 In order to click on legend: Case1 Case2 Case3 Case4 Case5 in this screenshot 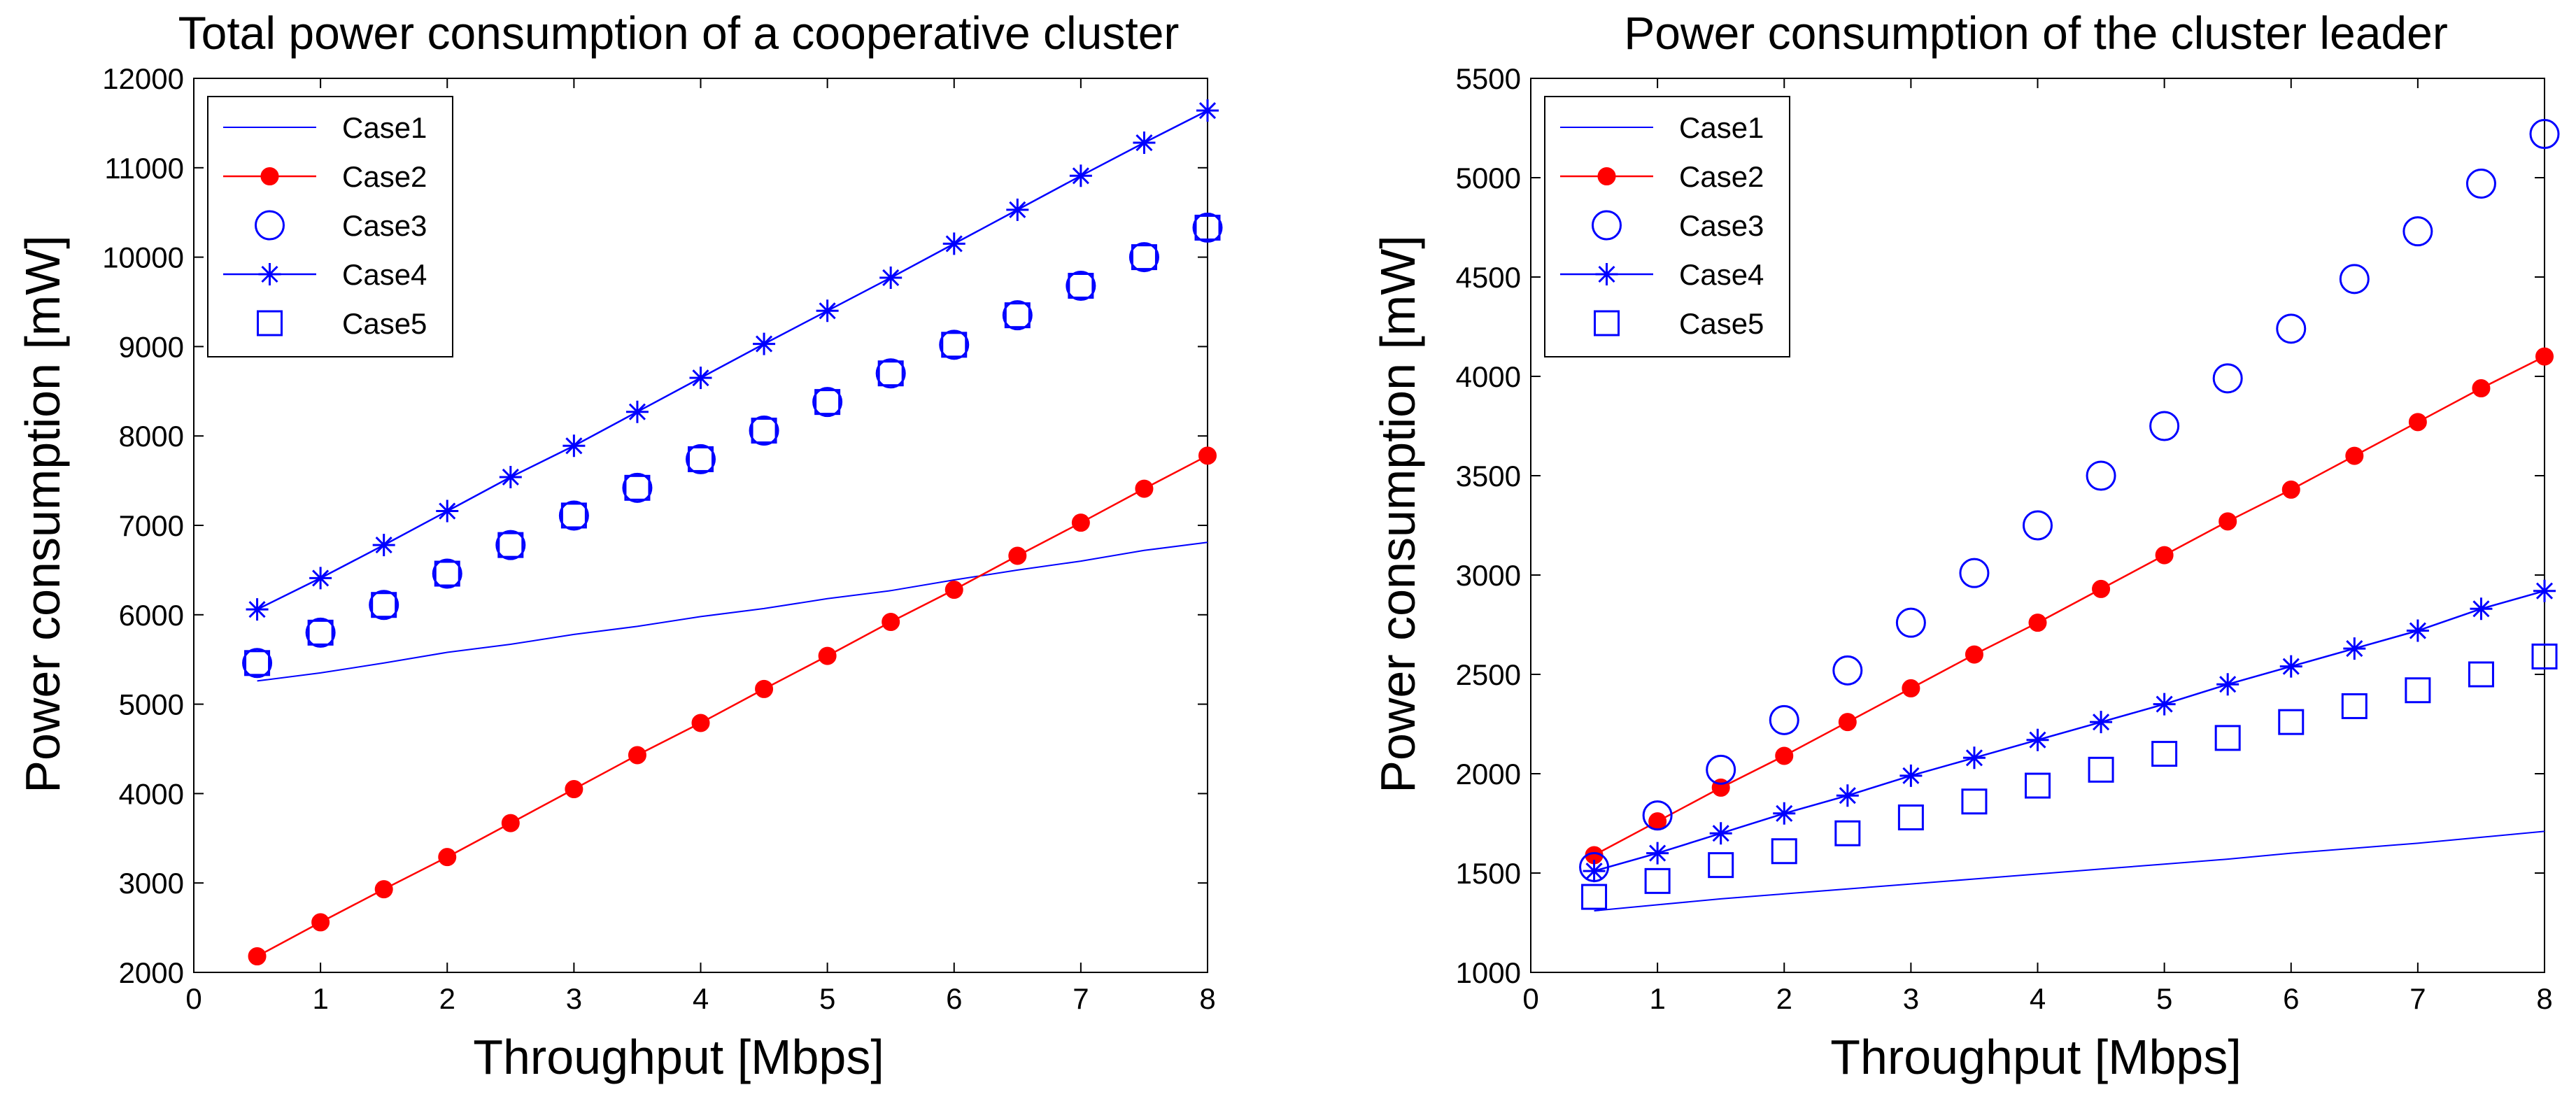, I will do `click(1667, 226)`.